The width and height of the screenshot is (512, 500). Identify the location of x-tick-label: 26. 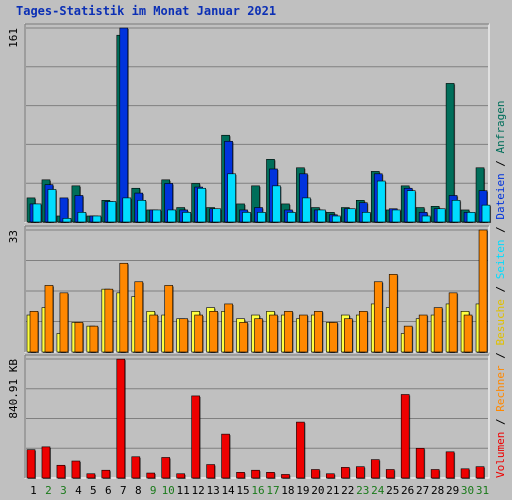
(407, 490).